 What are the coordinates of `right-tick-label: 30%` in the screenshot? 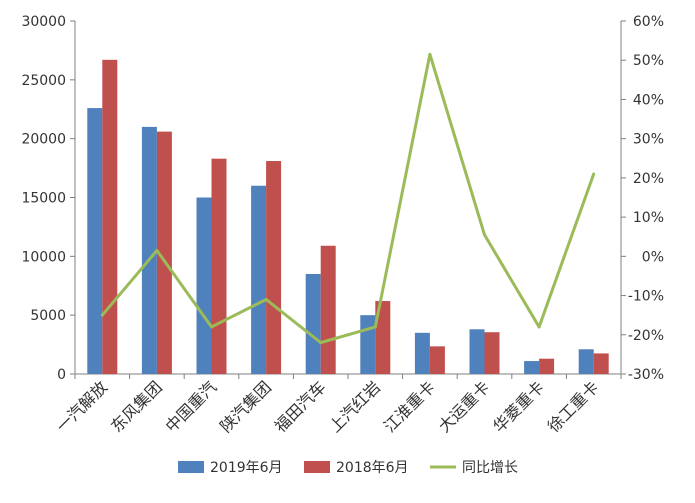 It's located at (648, 140).